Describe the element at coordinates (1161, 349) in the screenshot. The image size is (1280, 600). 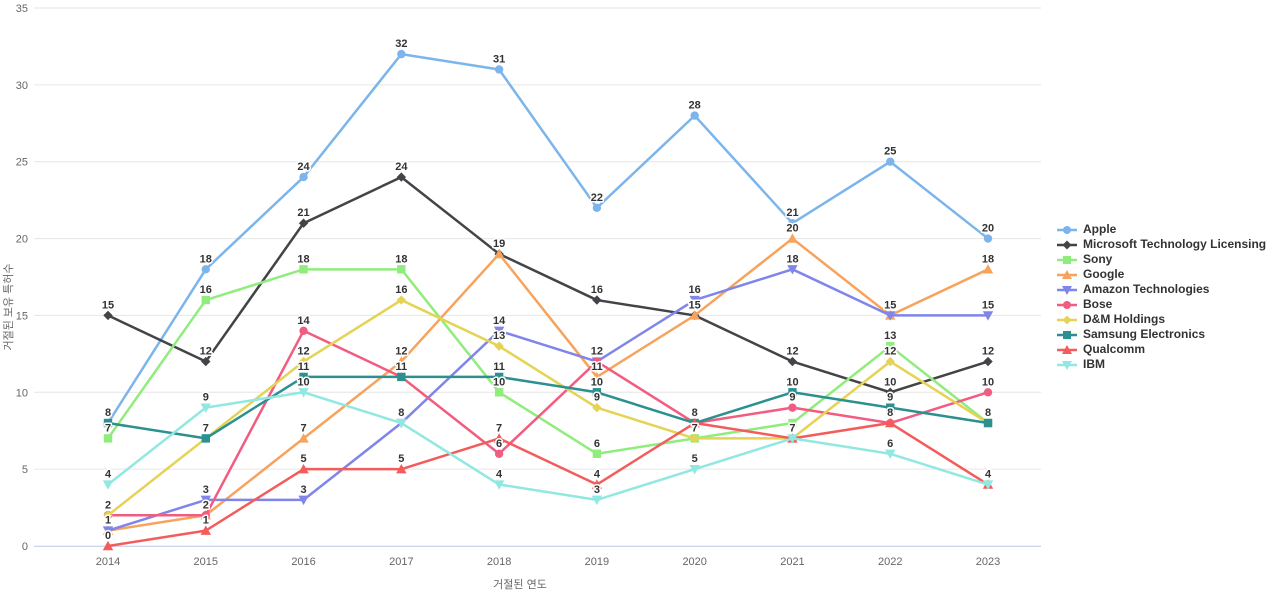
I see `legend-item-qualcomm: Qualcomm` at that location.